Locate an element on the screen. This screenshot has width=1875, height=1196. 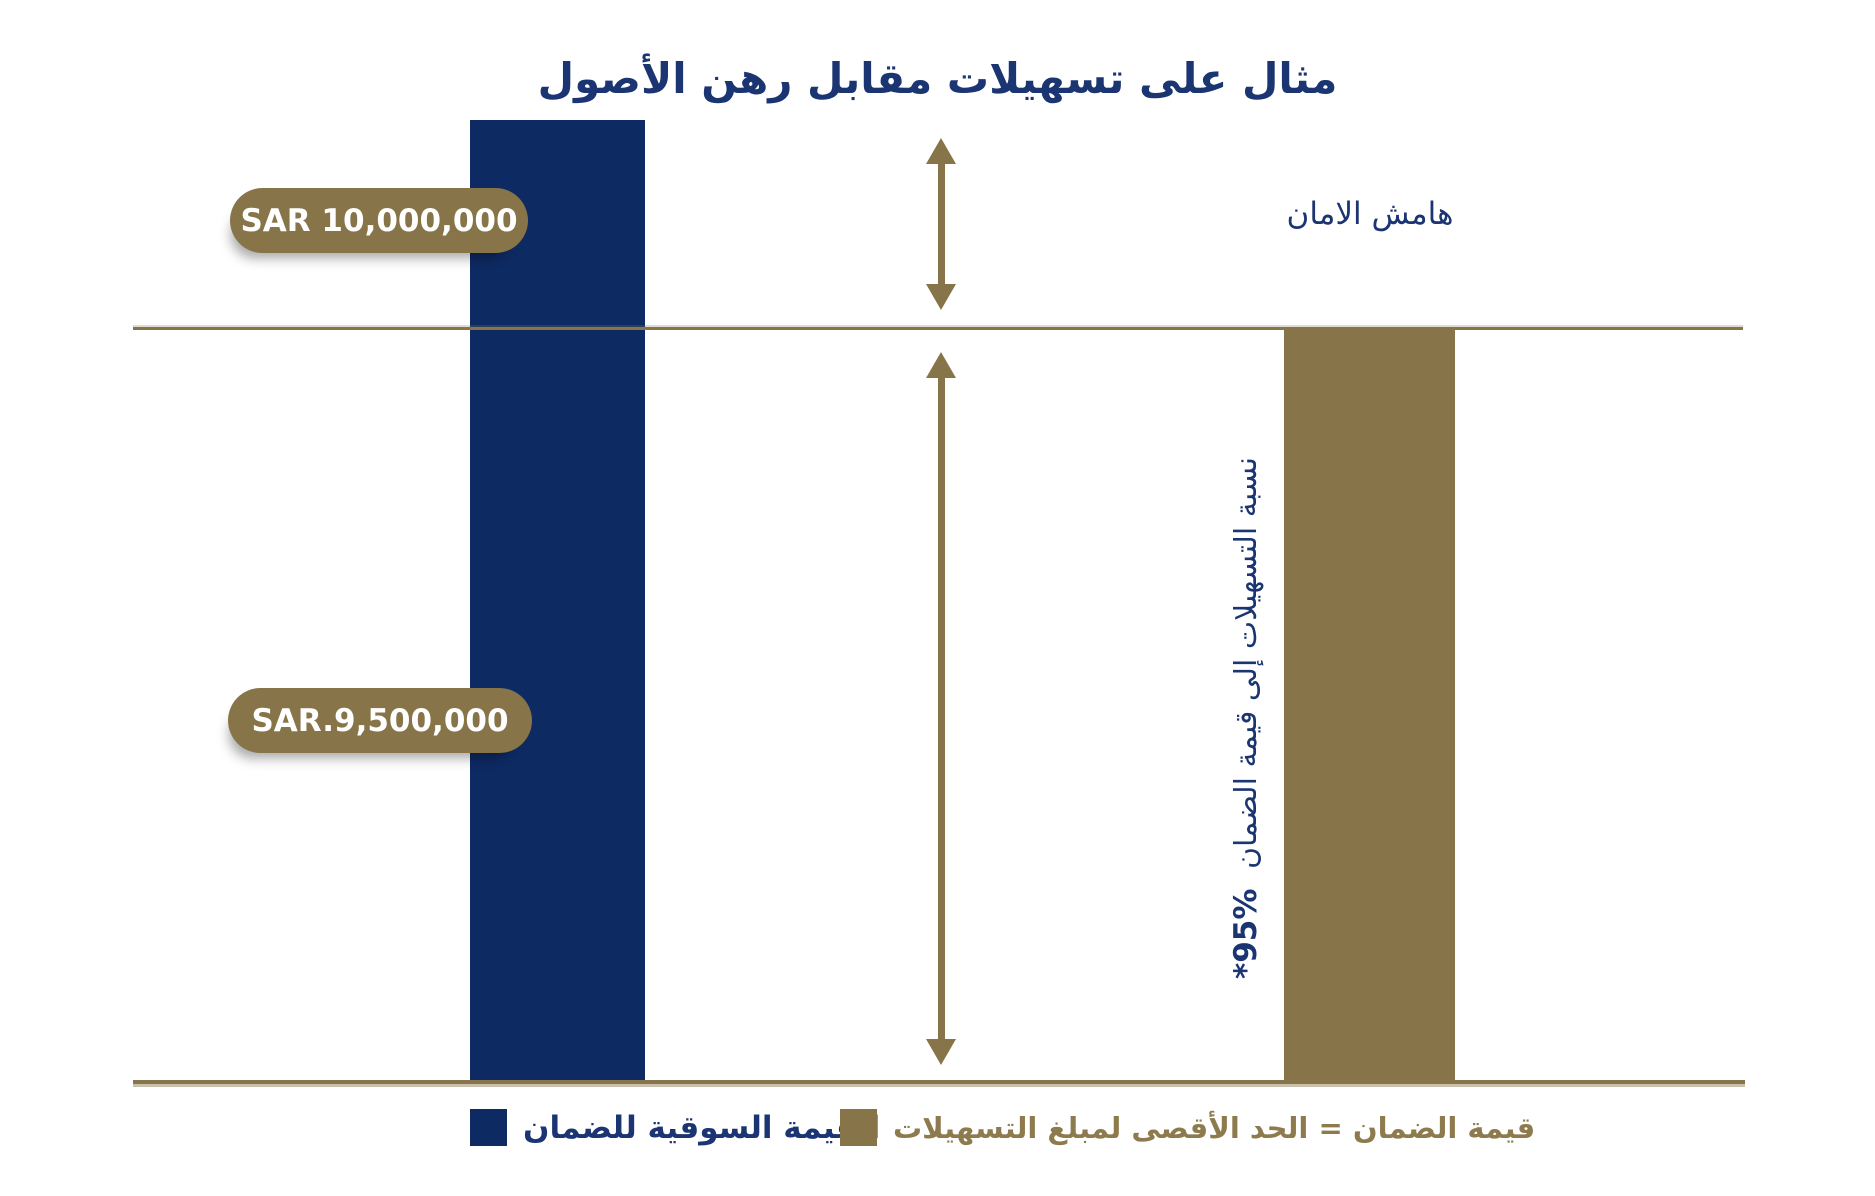
facilities-ratio-text: نسبة التسهيلات إلى قيمة الضمان is located at coordinates (1246, 663).